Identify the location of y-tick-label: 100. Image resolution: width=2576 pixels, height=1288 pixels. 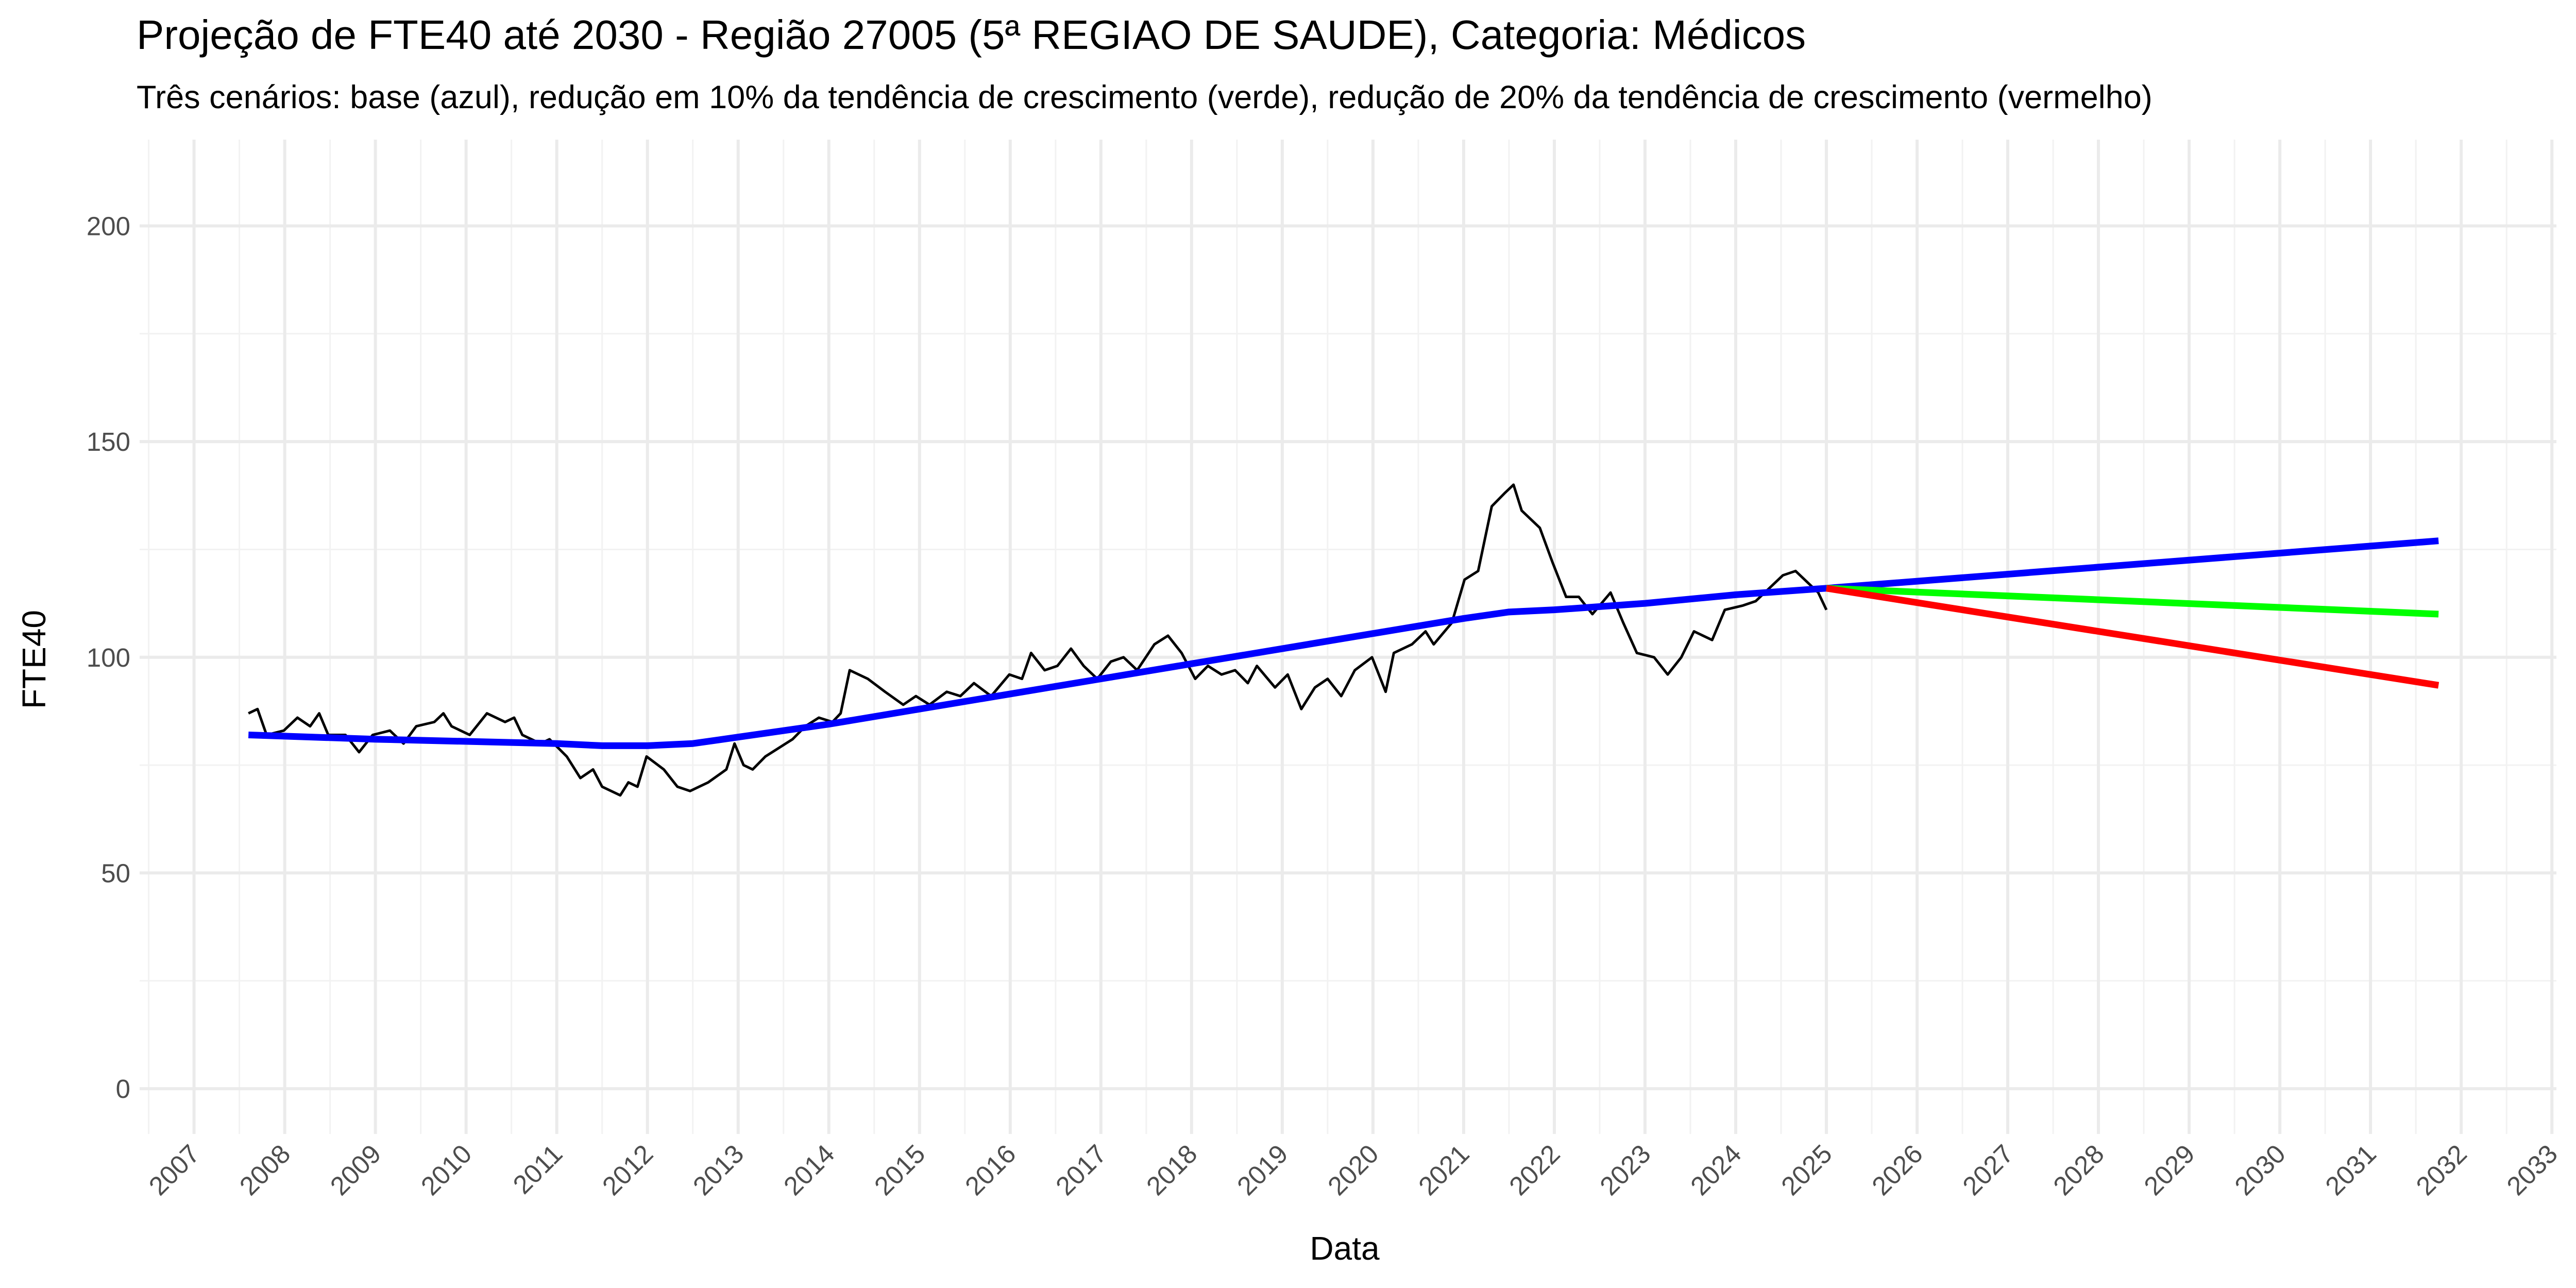
(108, 657).